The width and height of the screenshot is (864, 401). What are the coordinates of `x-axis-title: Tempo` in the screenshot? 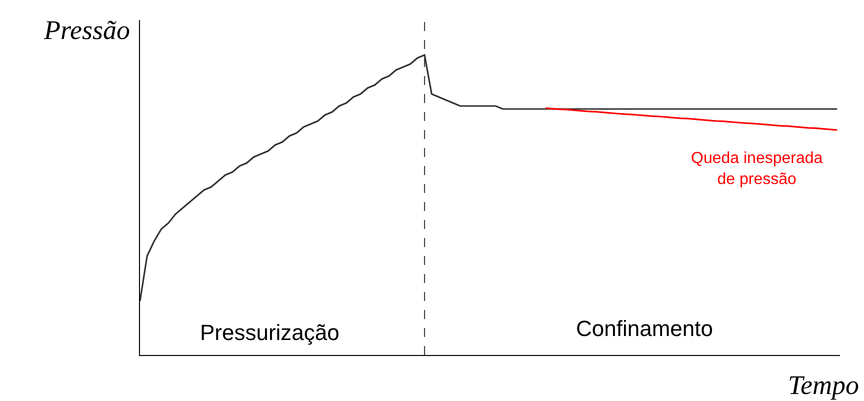 It's located at (824, 385).